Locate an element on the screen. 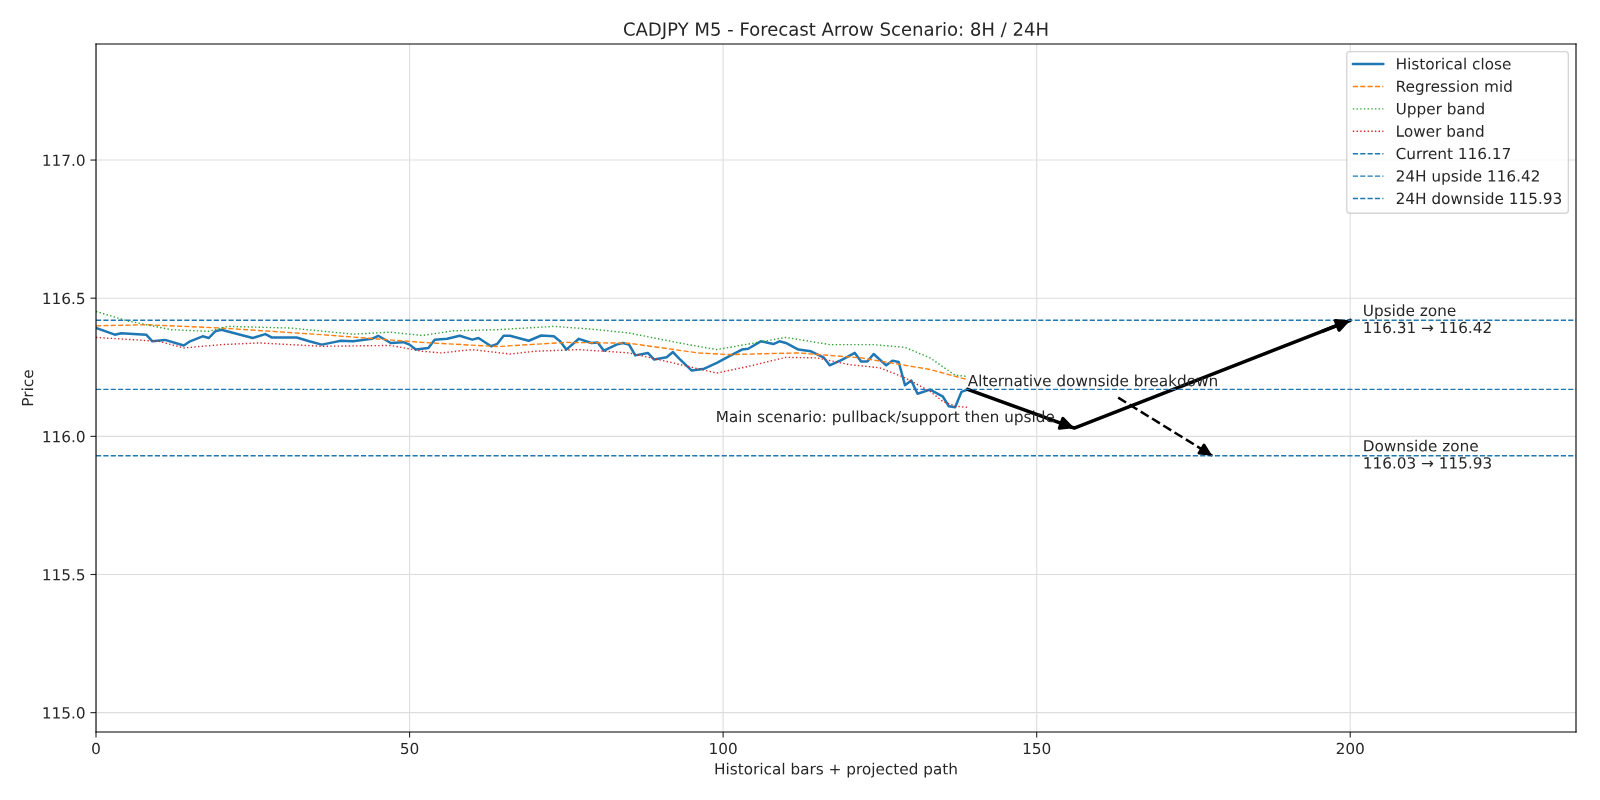 Image resolution: width=1600 pixels, height=800 pixels. y-tick-label: 116.5 is located at coordinates (64, 298).